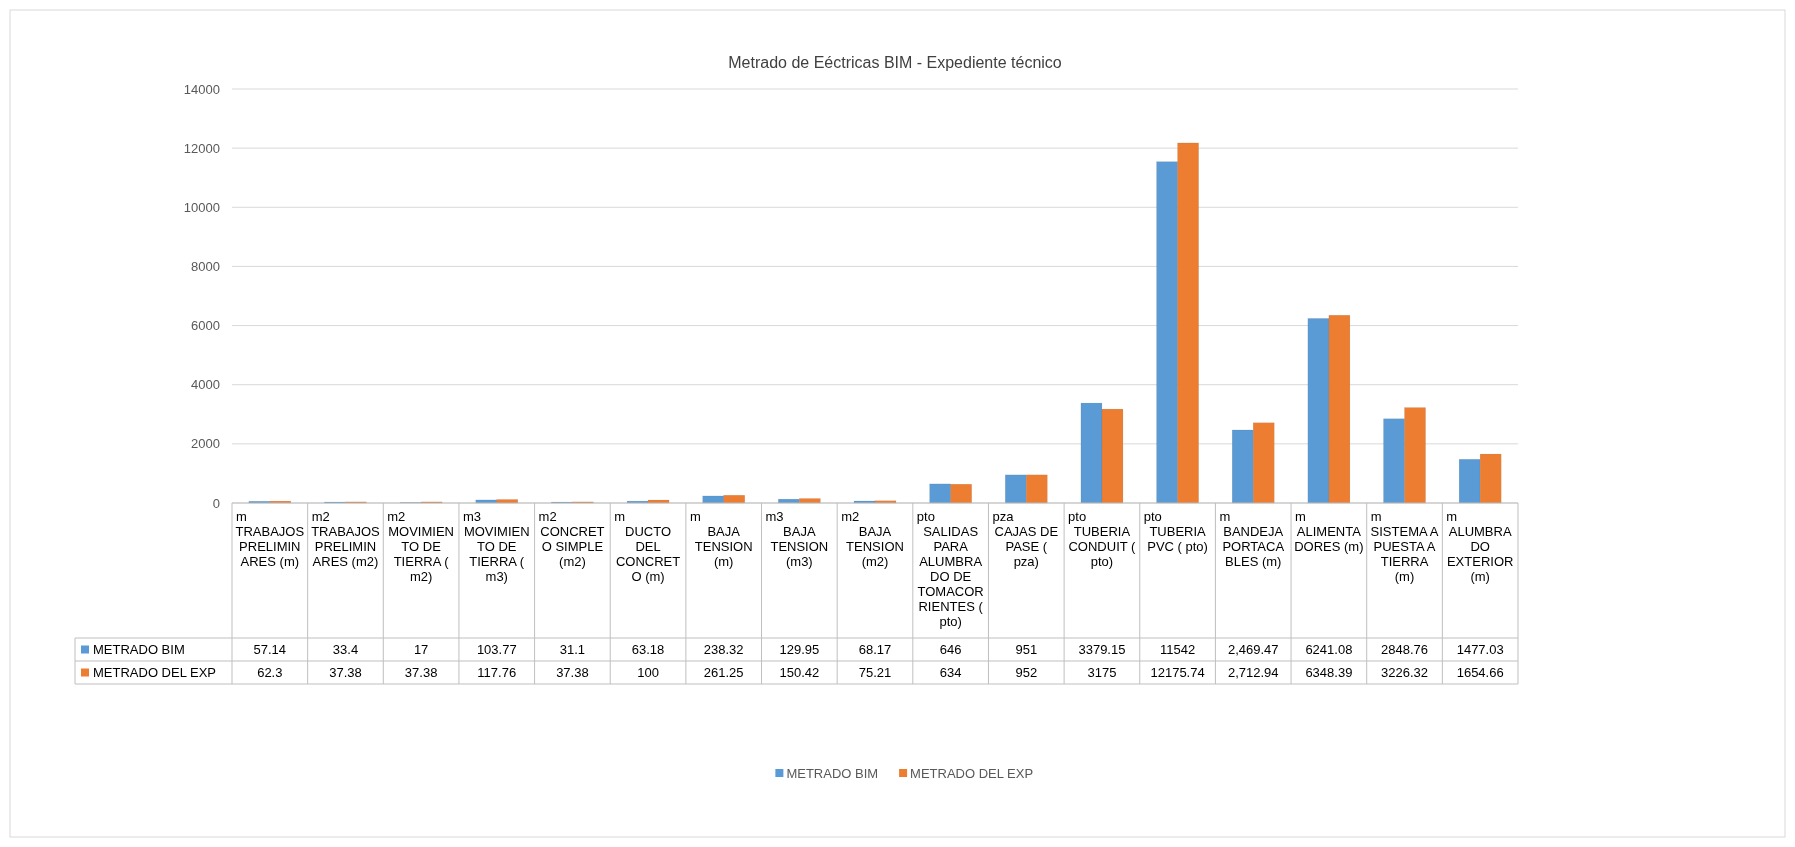  What do you see at coordinates (1026, 649) in the screenshot?
I see `data-label: 951` at bounding box center [1026, 649].